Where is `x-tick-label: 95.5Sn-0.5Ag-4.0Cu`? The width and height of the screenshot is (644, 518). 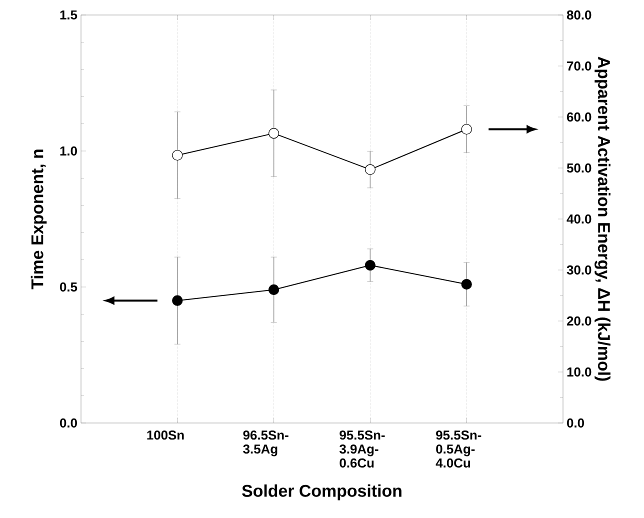 x-tick-label: 95.5Sn-0.5Ag-4.0Cu is located at coordinates (459, 449).